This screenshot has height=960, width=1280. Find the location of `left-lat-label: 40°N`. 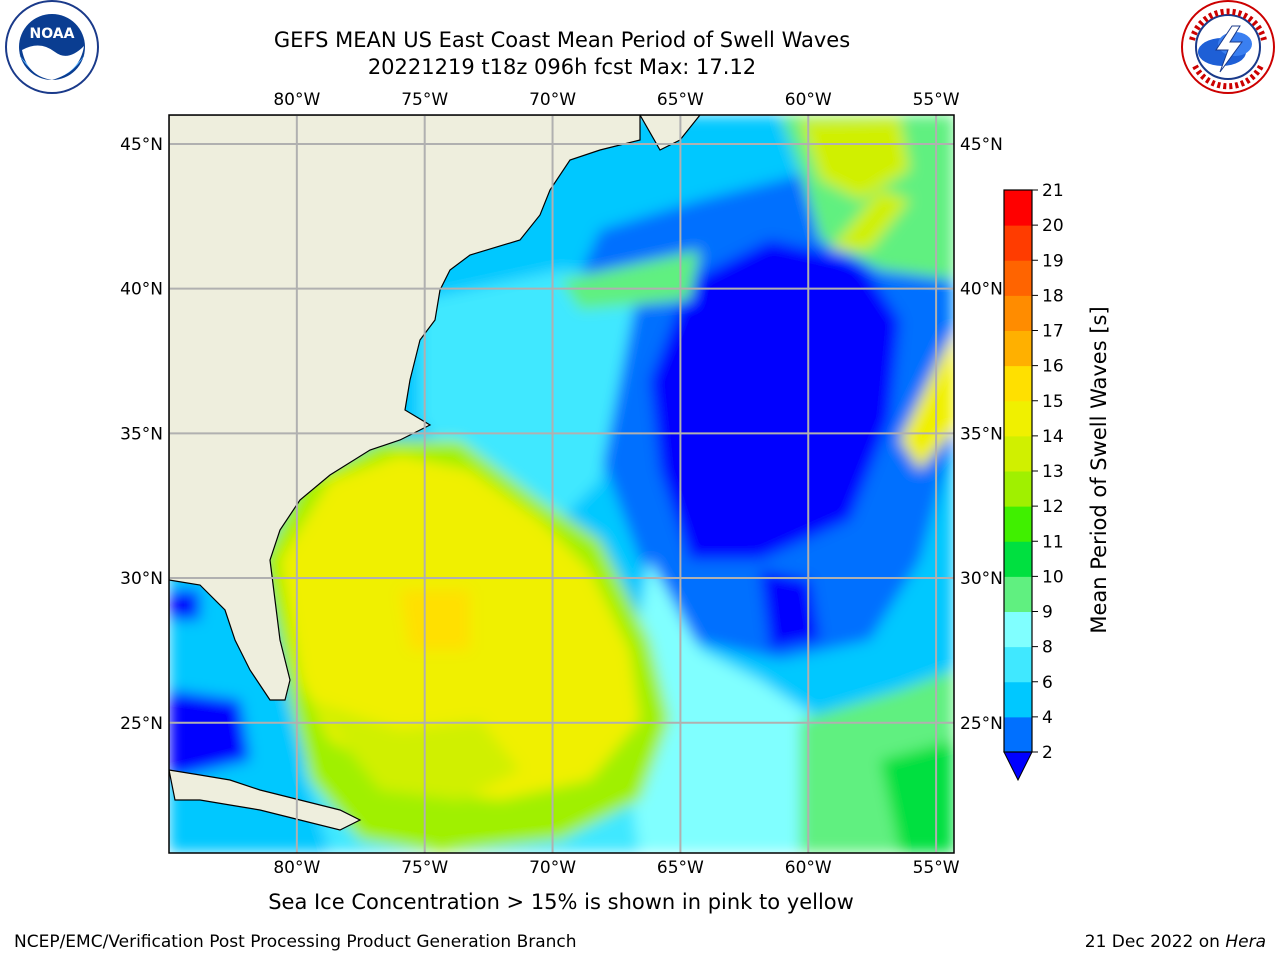

left-lat-label: 40°N is located at coordinates (141, 290).